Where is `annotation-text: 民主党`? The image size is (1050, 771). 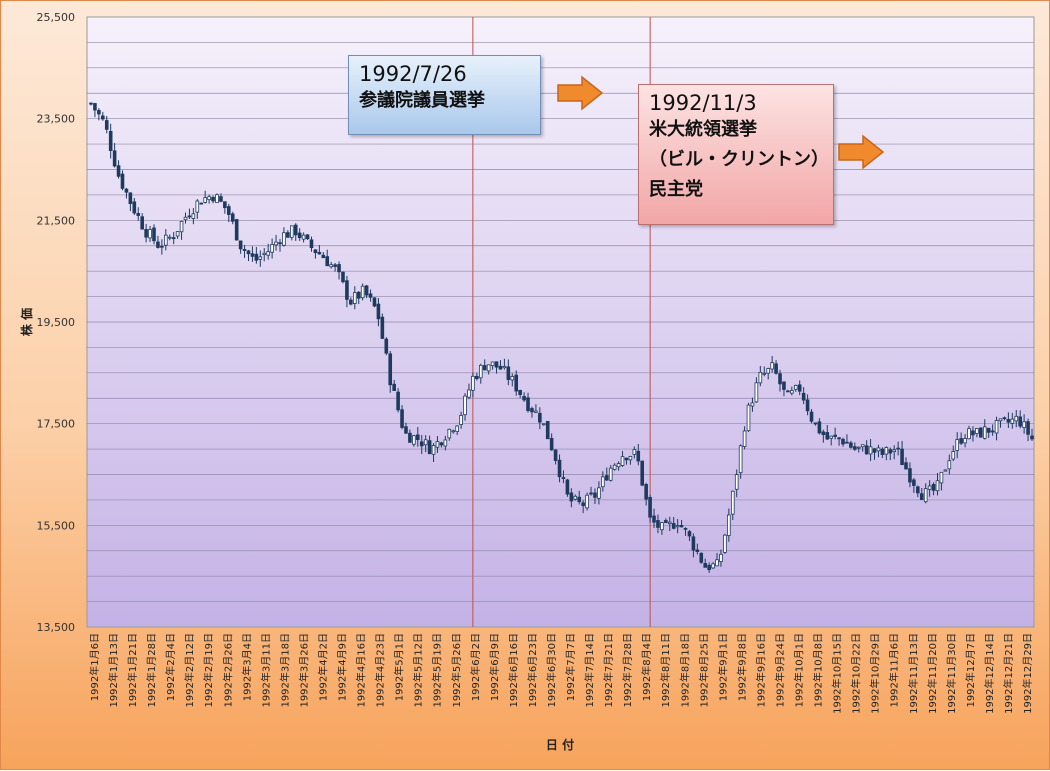 annotation-text: 民主党 is located at coordinates (676, 189).